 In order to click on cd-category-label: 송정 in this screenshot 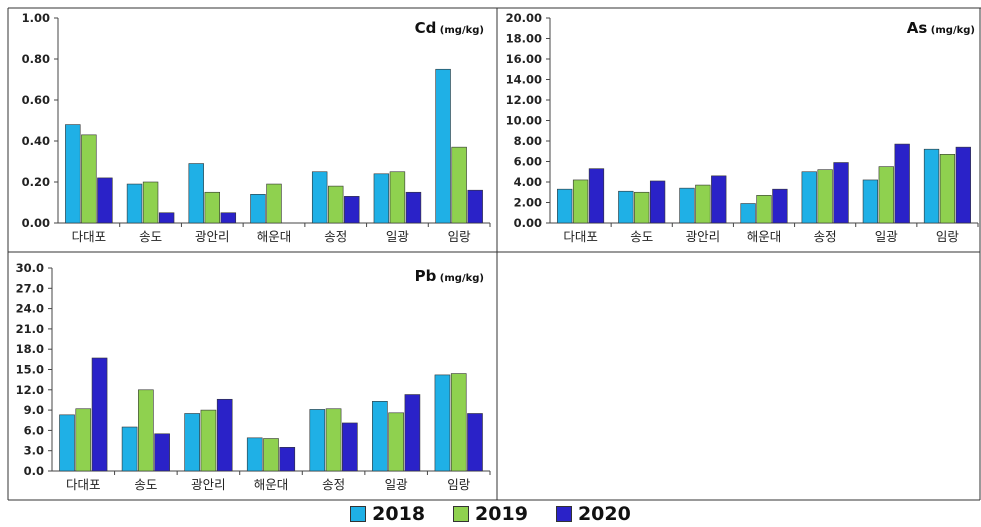, I will do `click(335, 236)`.